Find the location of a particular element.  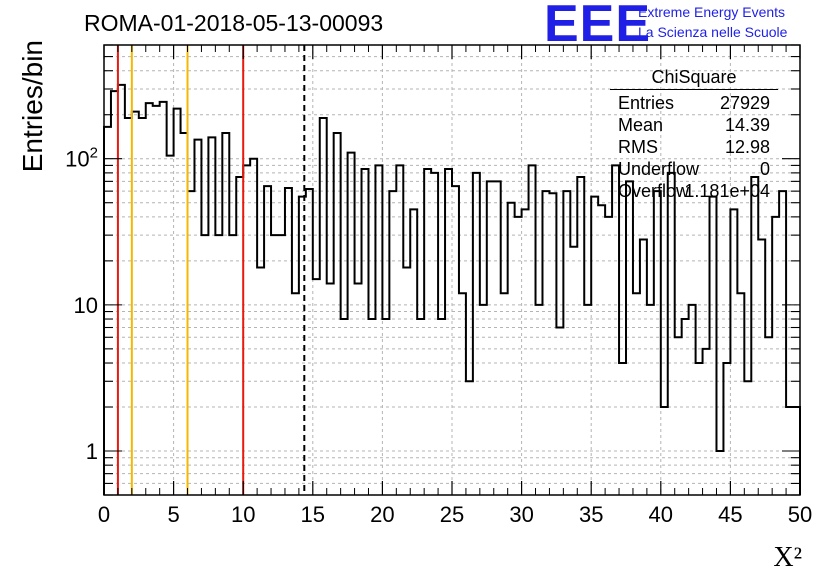

x-tick-label: 45 is located at coordinates (730, 514).